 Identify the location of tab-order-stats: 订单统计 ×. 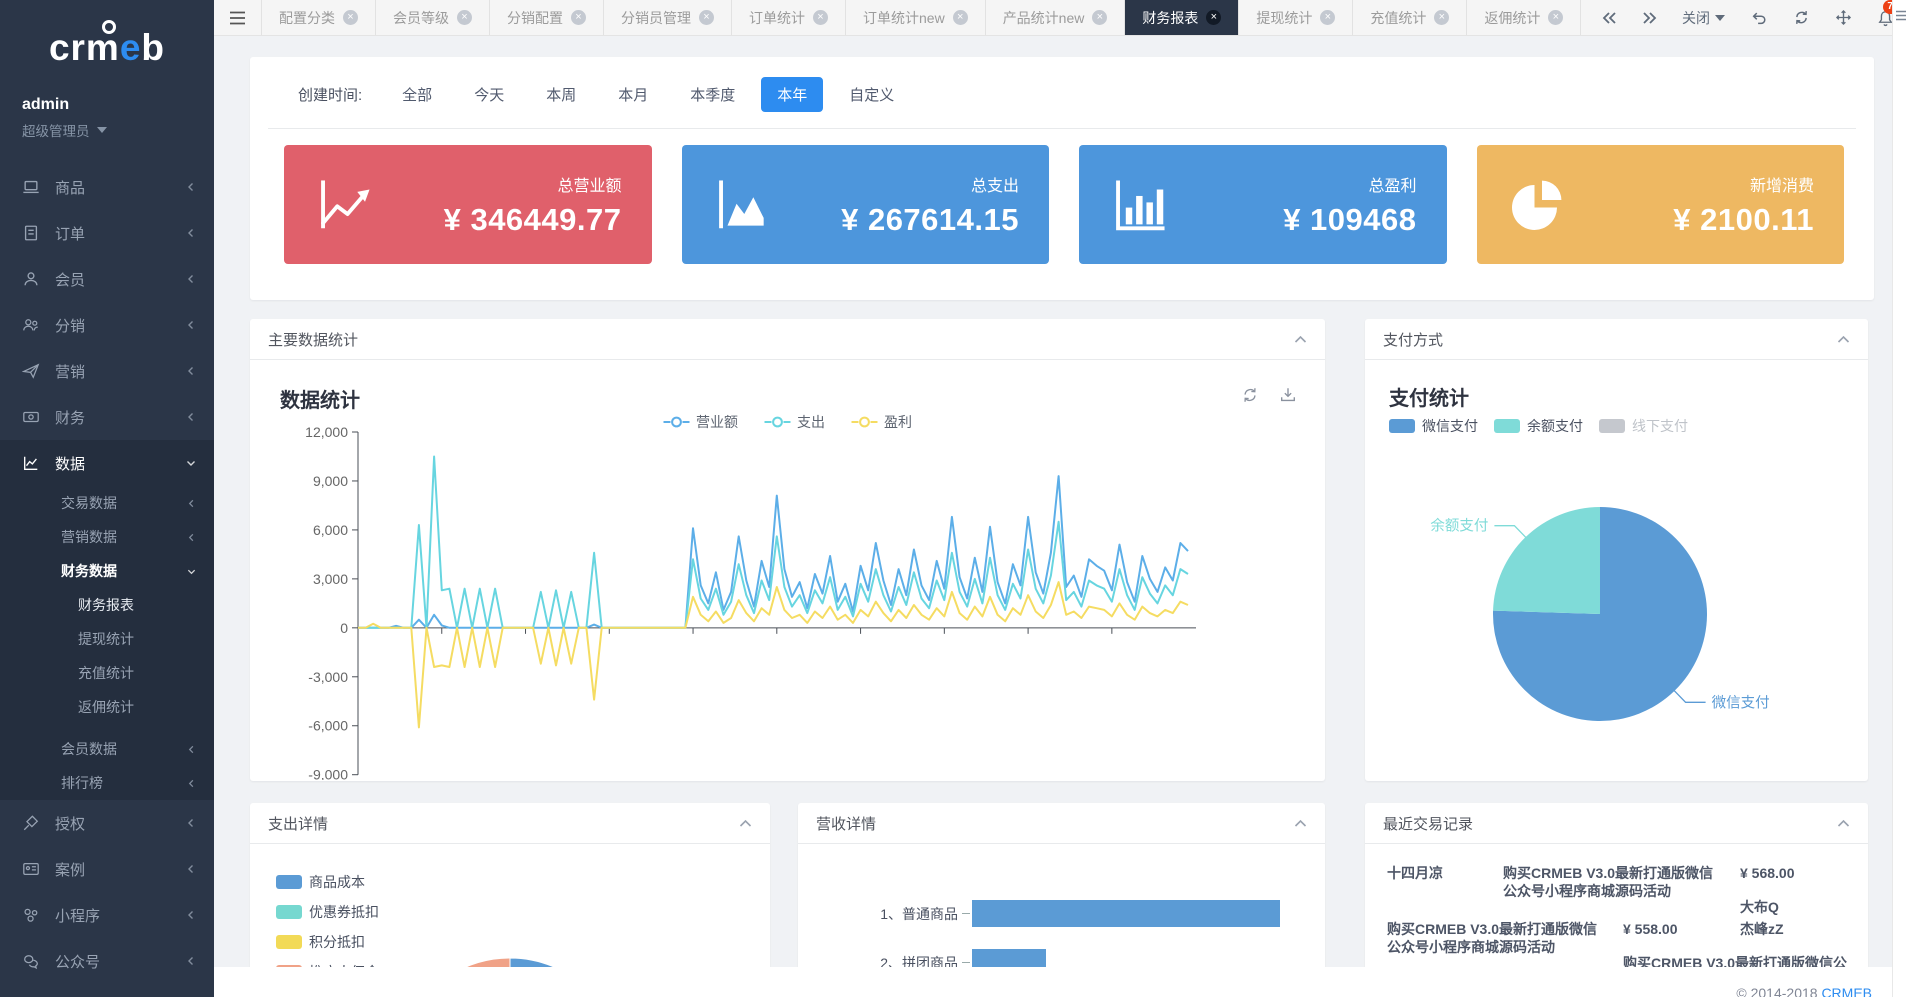
(789, 17).